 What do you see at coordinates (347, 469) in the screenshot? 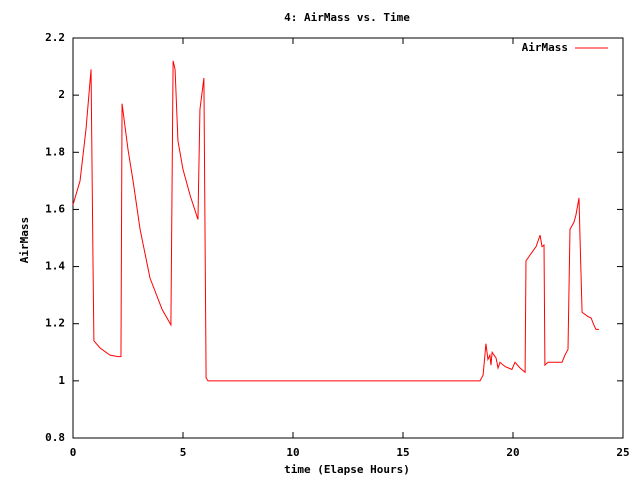
I see `x-axis-label: time (Elapse Hours)` at bounding box center [347, 469].